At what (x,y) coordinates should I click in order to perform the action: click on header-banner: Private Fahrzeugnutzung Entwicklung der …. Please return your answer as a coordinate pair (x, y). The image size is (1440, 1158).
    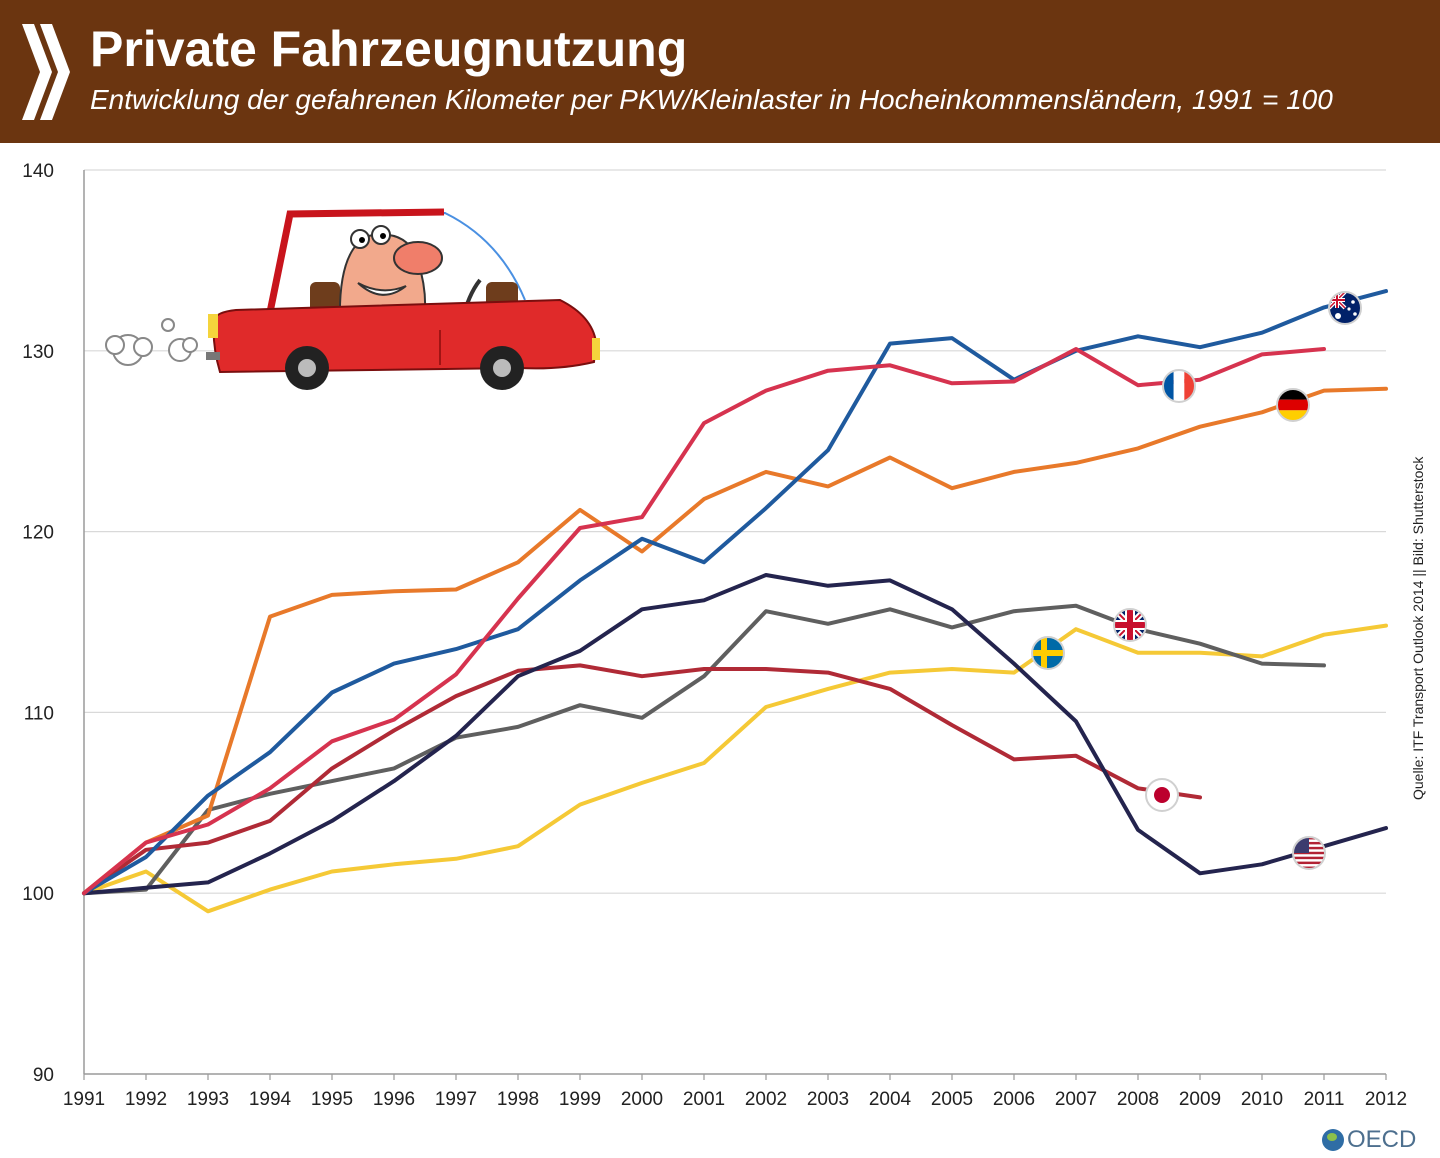
    Looking at the image, I should click on (720, 71).